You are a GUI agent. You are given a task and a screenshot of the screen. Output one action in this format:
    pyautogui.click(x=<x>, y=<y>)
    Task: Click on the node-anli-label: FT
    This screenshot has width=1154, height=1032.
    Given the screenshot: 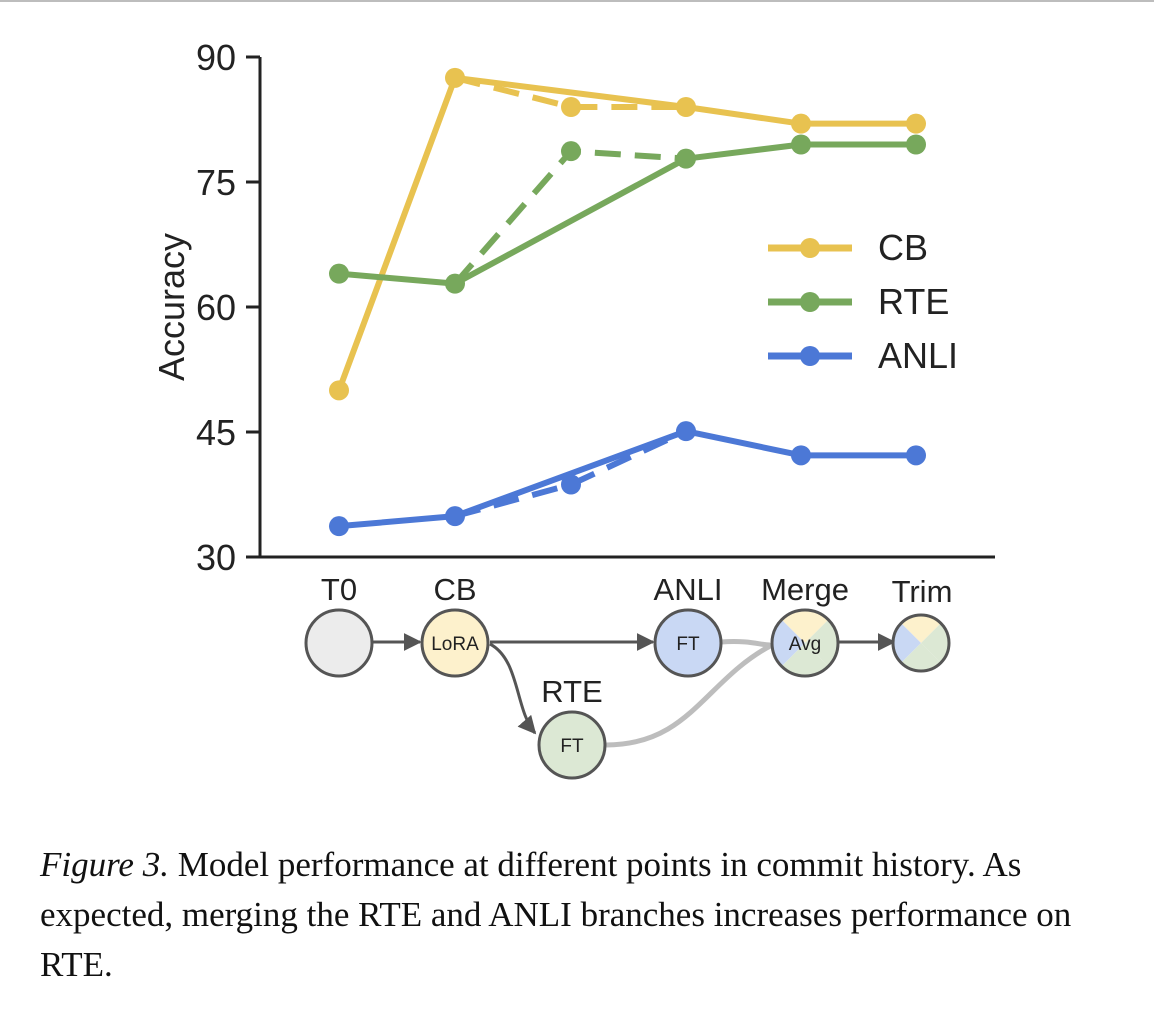 What is the action you would take?
    pyautogui.click(x=688, y=644)
    